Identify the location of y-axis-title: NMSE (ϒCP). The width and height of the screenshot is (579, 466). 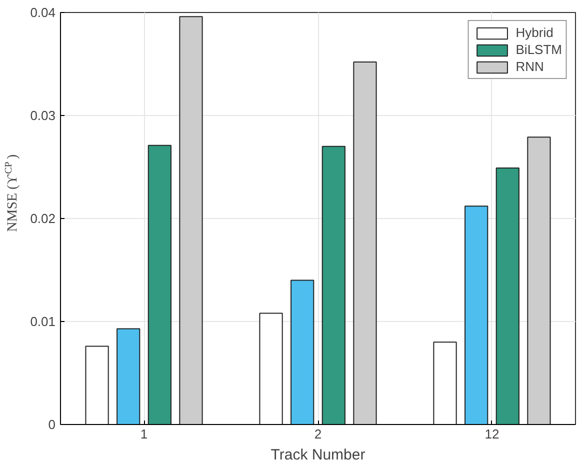
(12, 193).